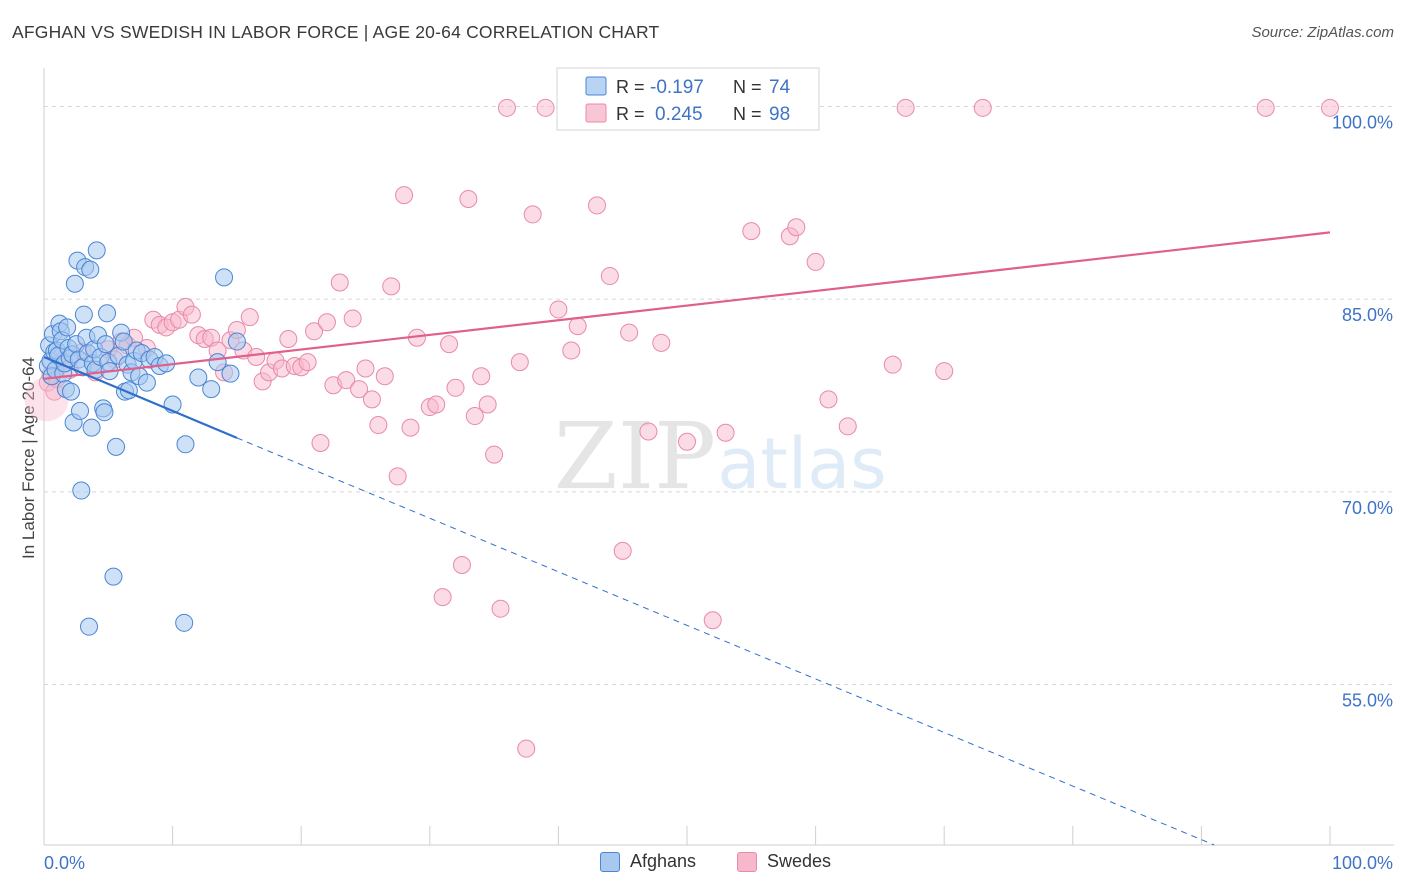 The image size is (1406, 892). I want to click on afghans-points, so click(142, 438).